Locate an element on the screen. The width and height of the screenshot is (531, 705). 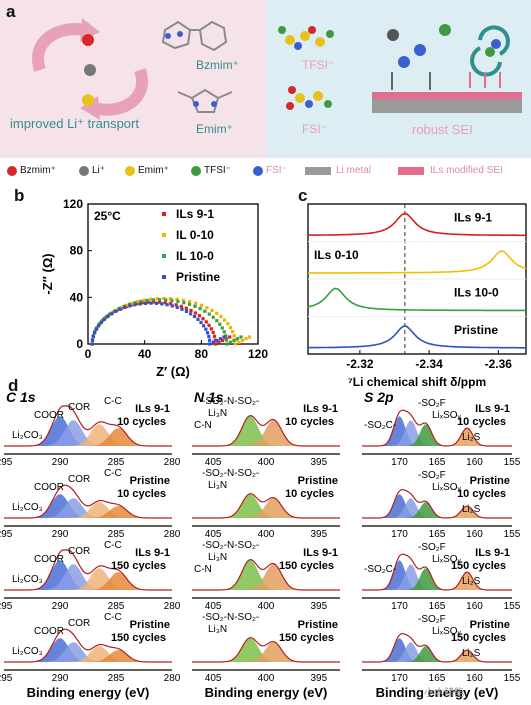
x-tick-label: 40 is located at coordinates (145, 354).